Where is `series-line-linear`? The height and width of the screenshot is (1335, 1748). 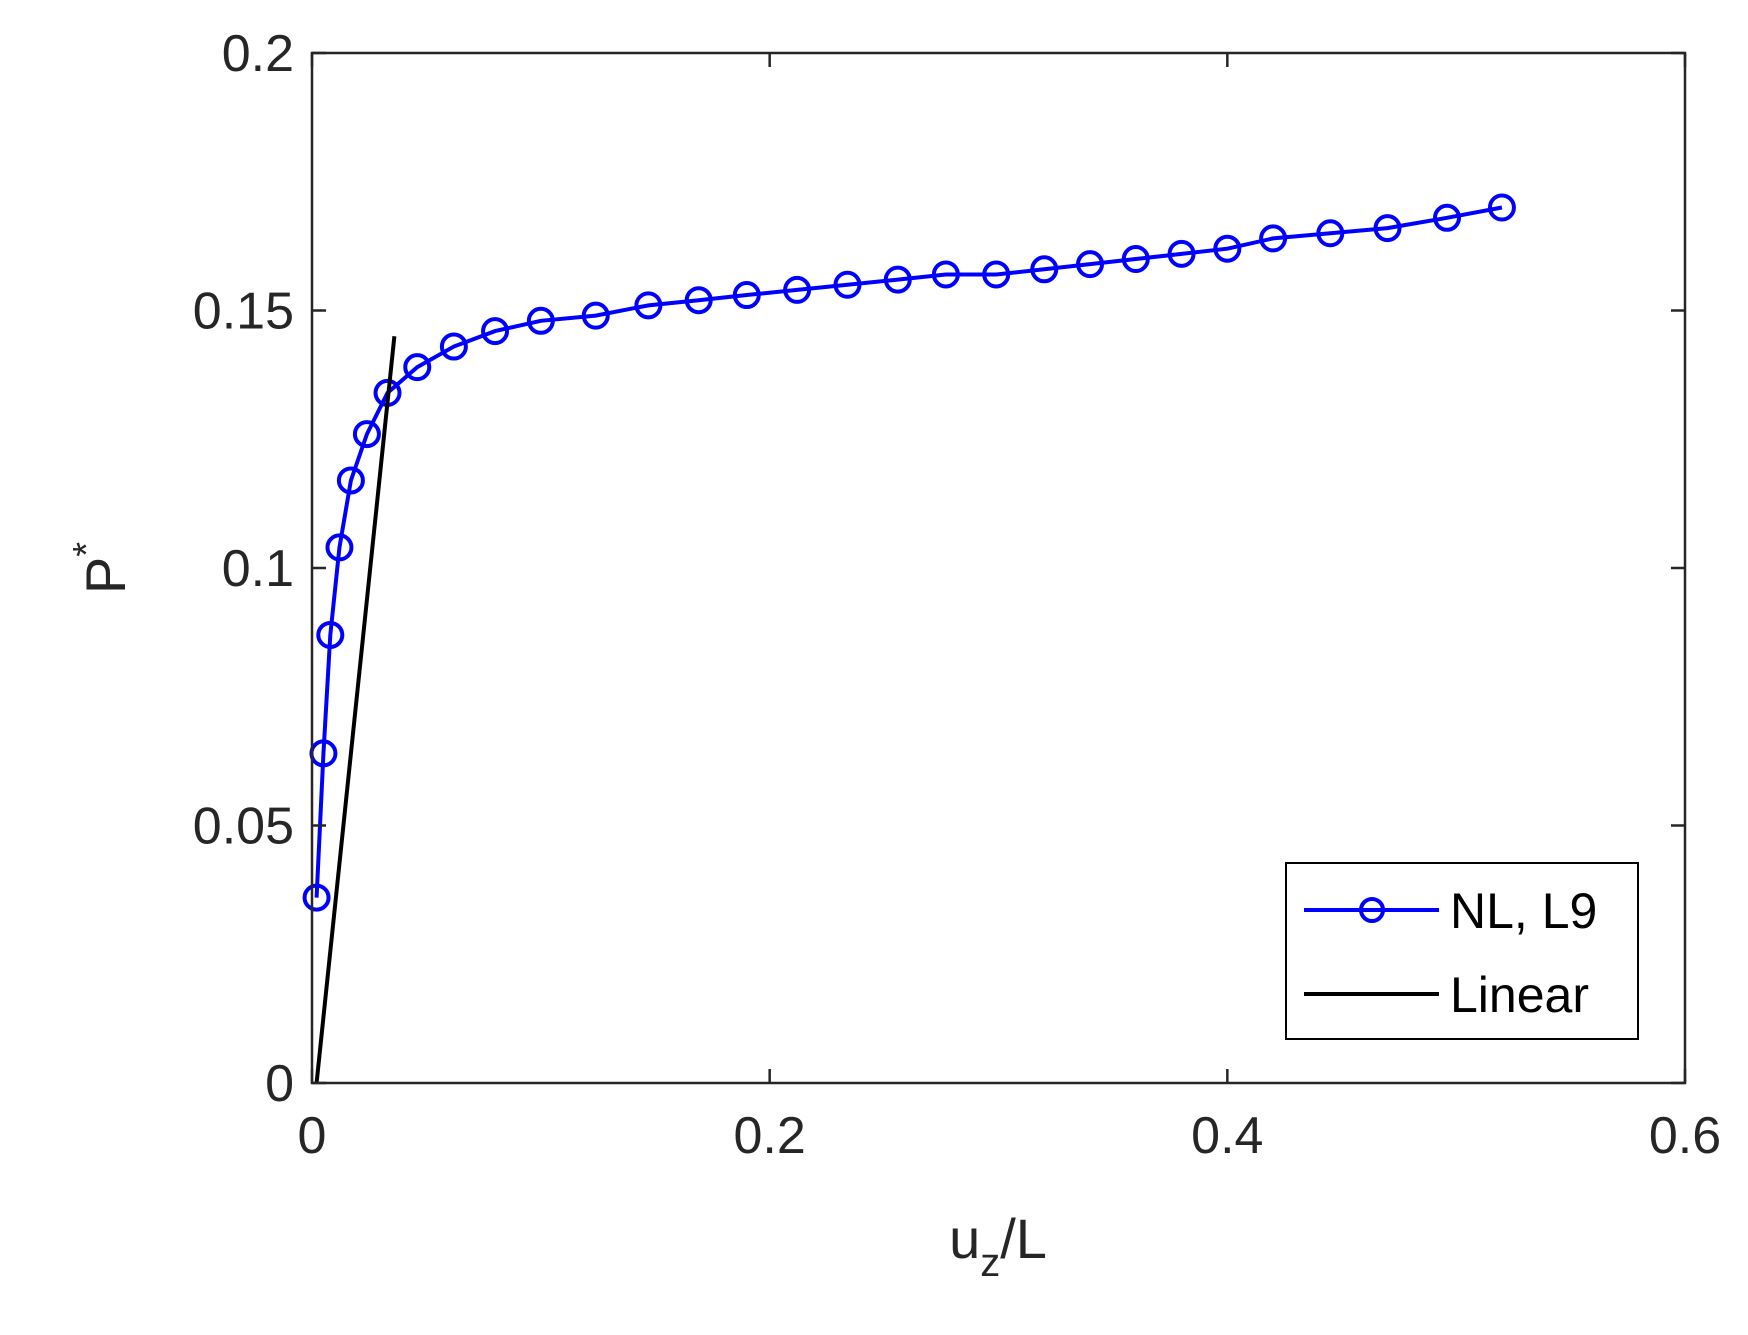 series-line-linear is located at coordinates (355, 710).